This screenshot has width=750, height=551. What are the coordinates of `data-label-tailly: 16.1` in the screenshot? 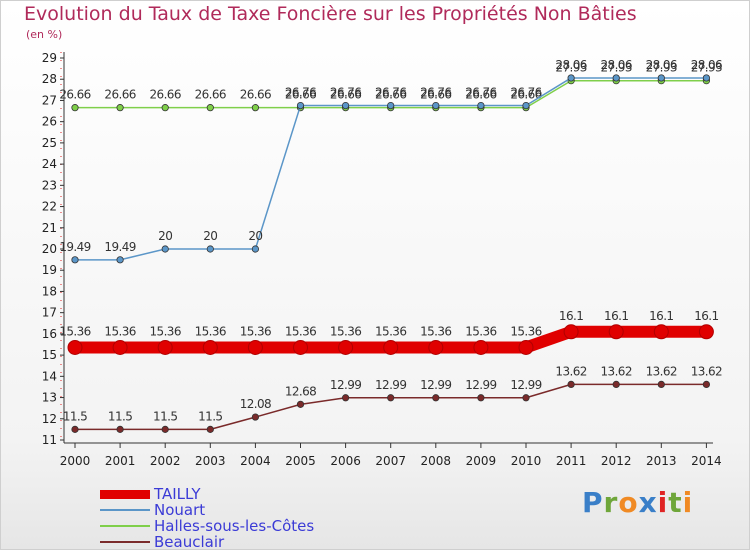 It's located at (706, 316).